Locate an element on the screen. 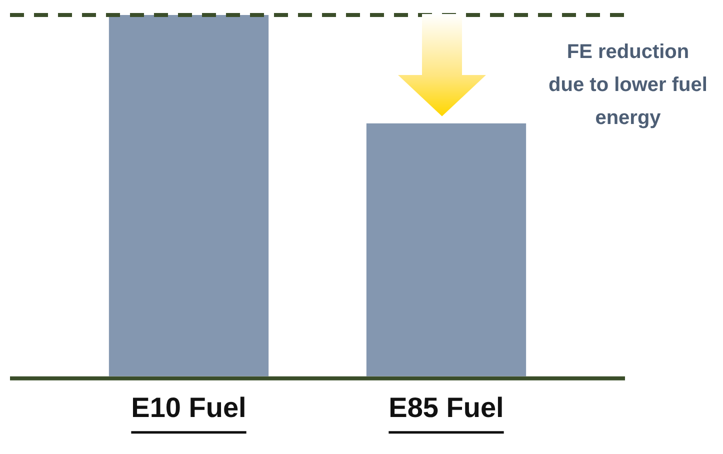  x-tick-label: E10 Fuel is located at coordinates (188, 407).